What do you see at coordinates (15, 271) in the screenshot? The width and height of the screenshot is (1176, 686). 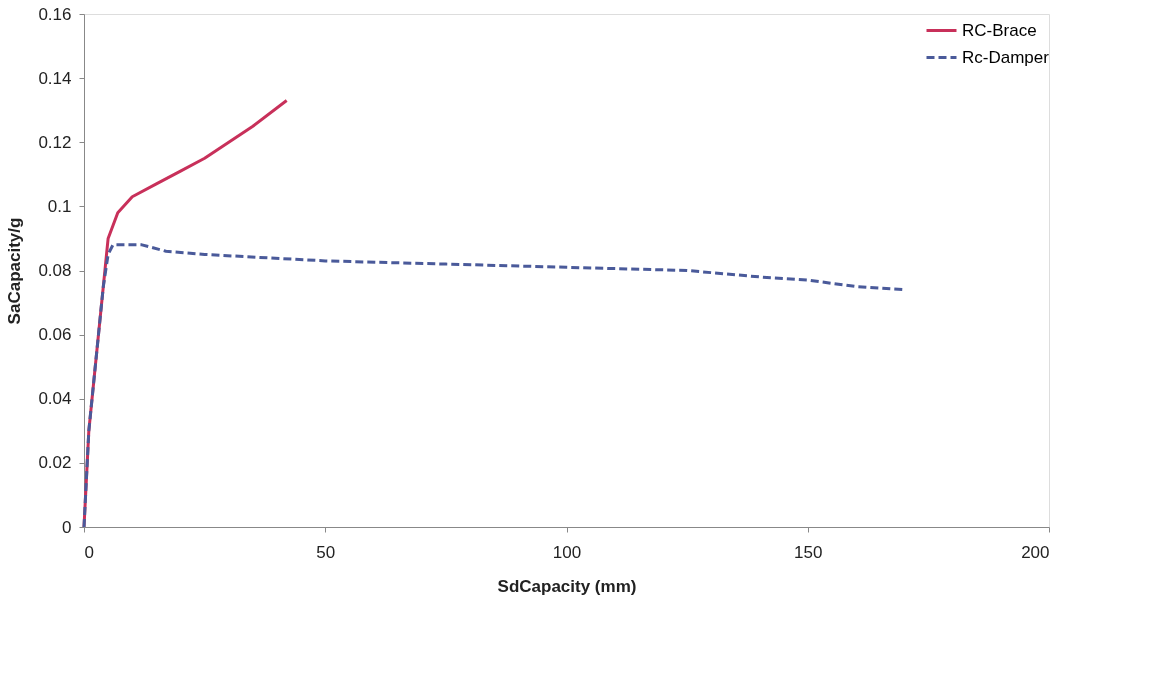 I see `y-axis-title: SaCapacity/g` at bounding box center [15, 271].